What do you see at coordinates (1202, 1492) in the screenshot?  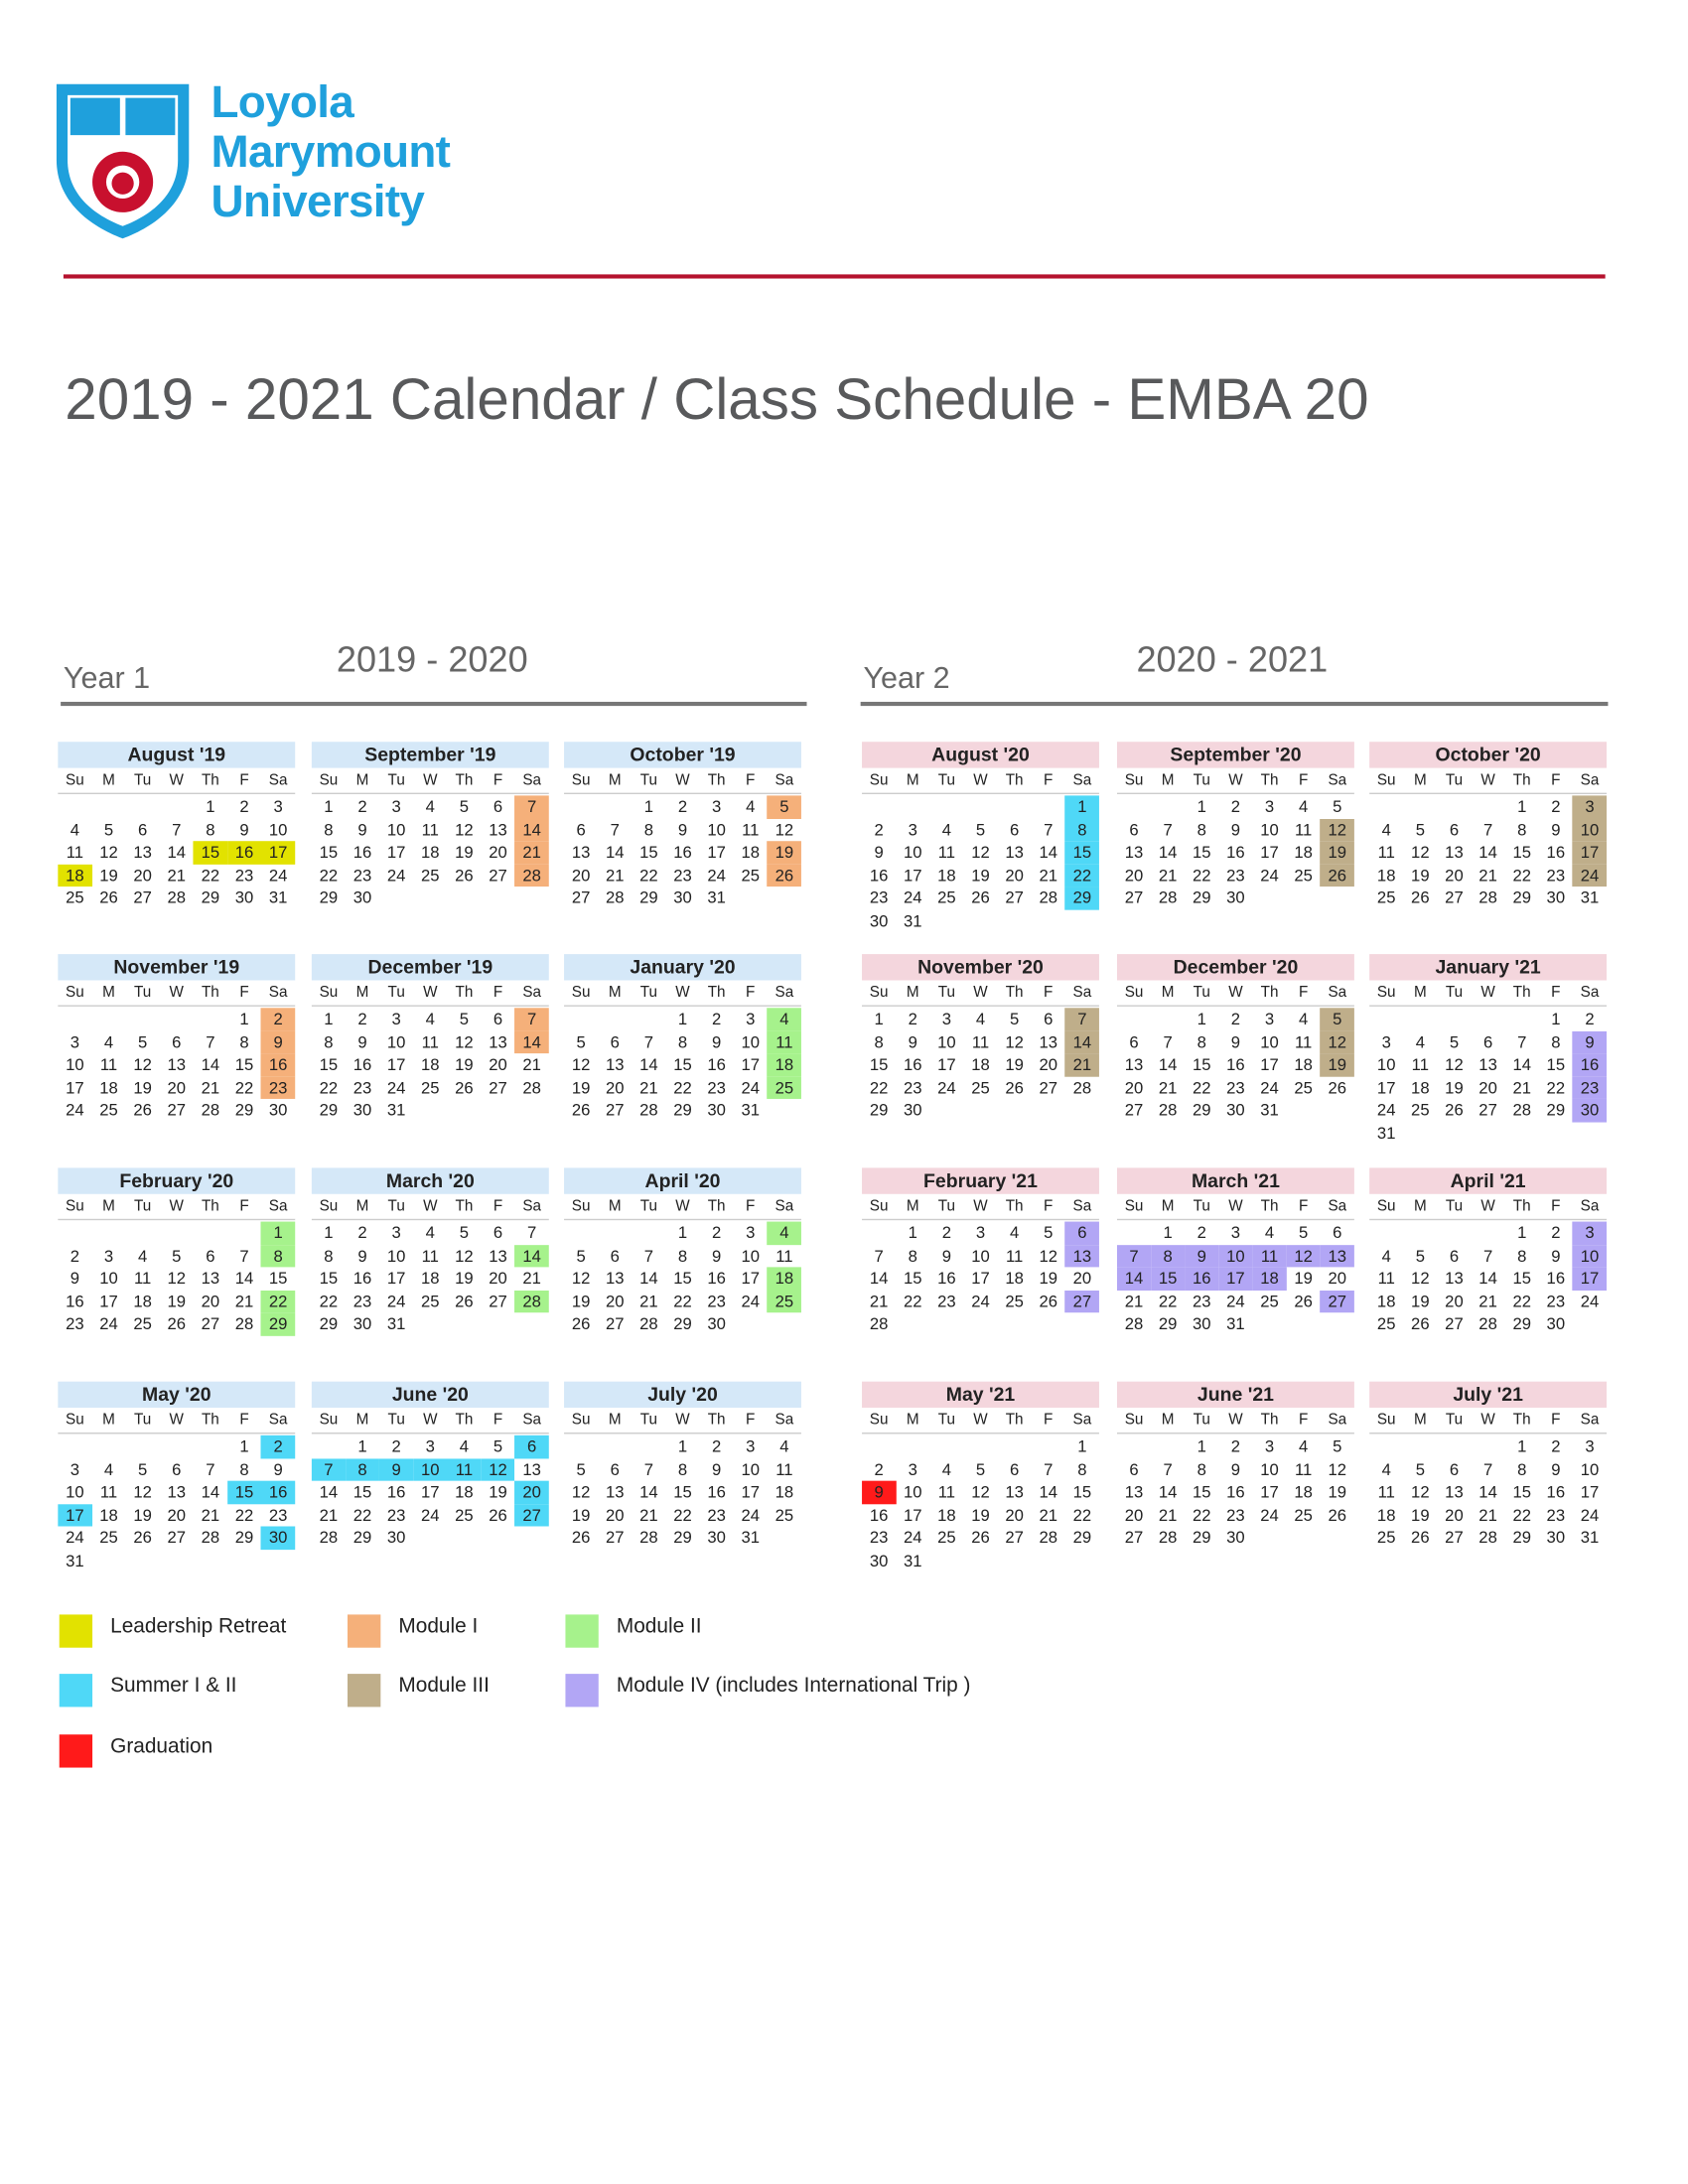 I see `day: 15` at bounding box center [1202, 1492].